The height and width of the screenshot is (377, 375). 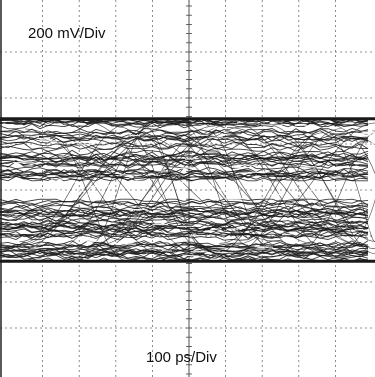 I want to click on vertical-scale-label: 200 mV/Div, so click(x=67, y=33).